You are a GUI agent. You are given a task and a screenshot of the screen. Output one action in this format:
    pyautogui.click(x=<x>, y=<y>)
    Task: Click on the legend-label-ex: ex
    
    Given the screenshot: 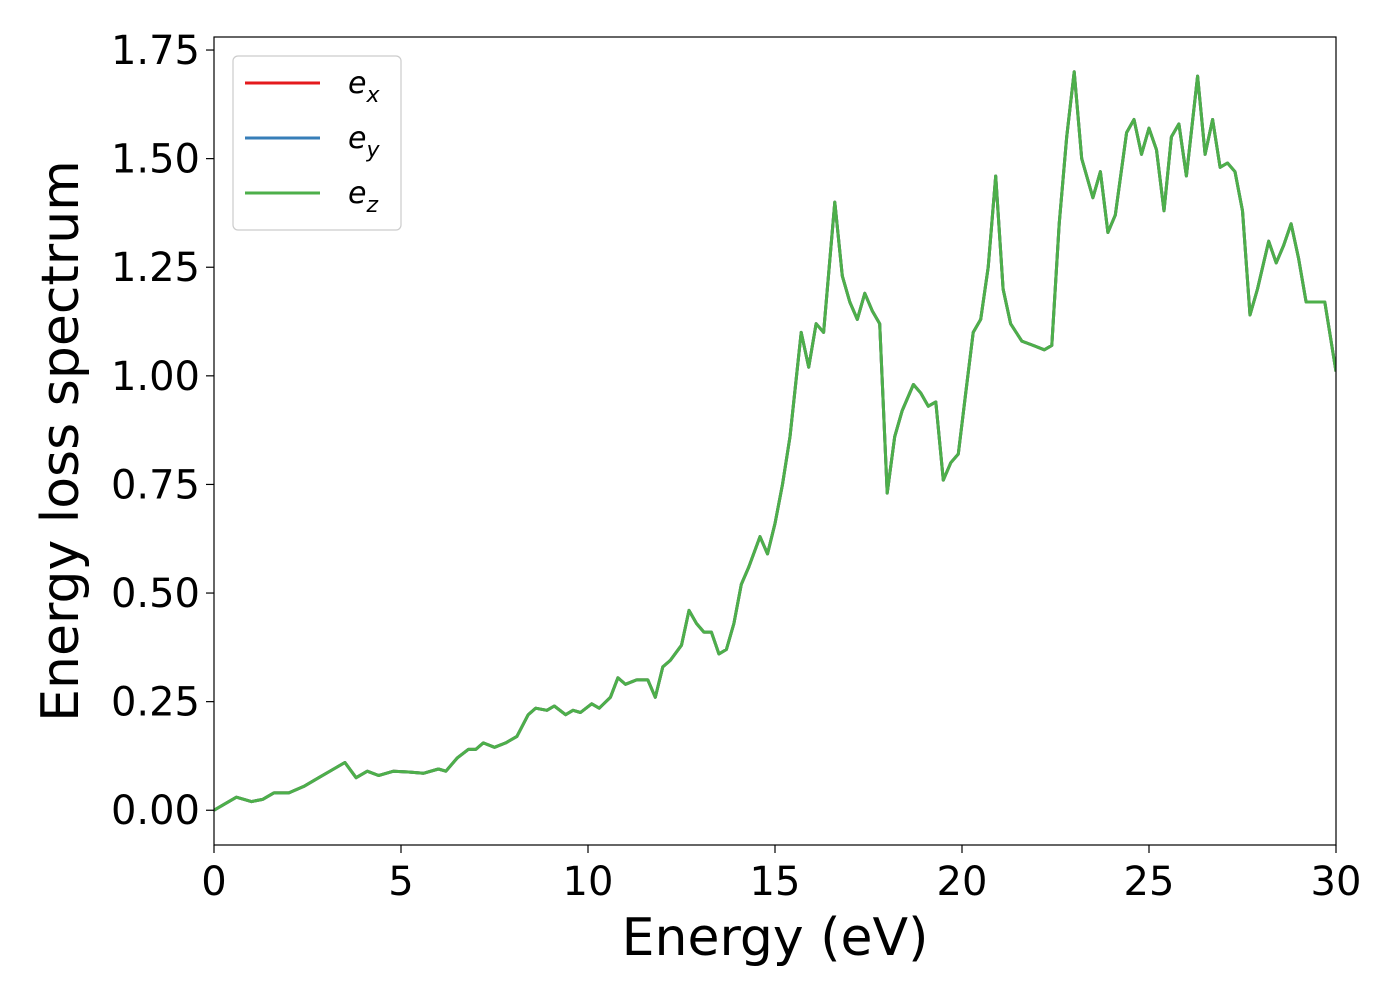 What is the action you would take?
    pyautogui.click(x=364, y=87)
    